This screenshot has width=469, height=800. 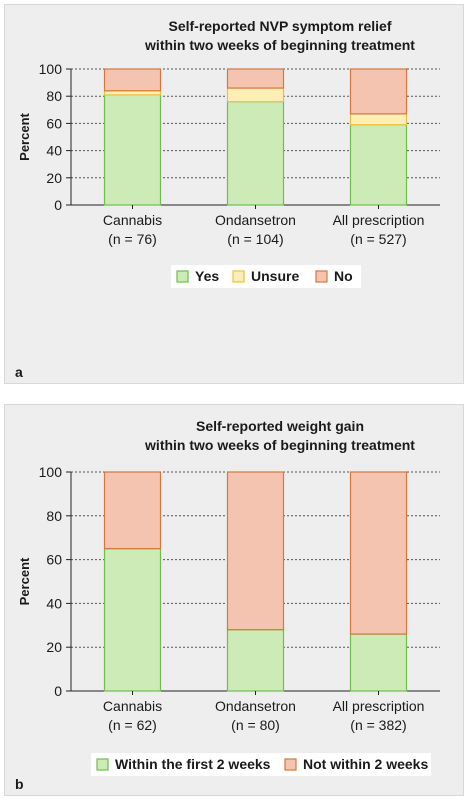 I want to click on chart-b-legend-label-2: Not within 2 weeks, so click(x=365, y=764).